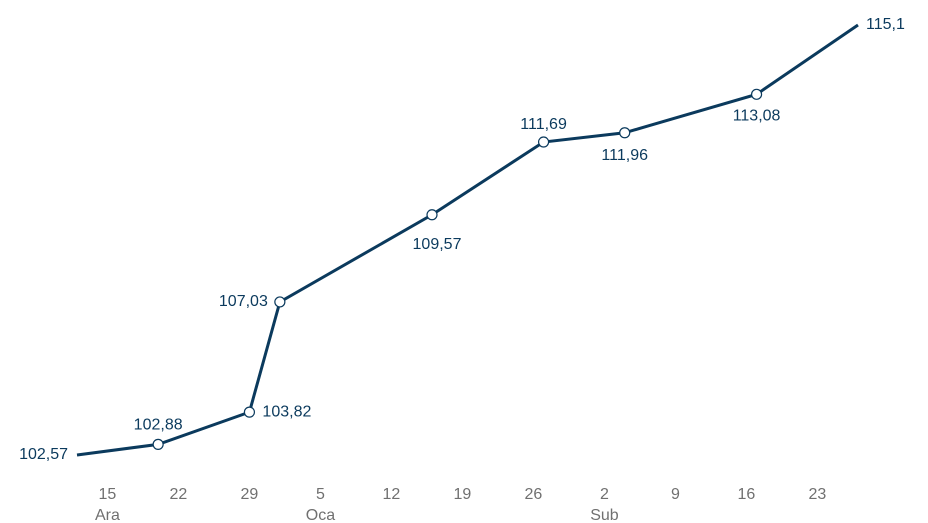 The height and width of the screenshot is (523, 928). What do you see at coordinates (437, 244) in the screenshot?
I see `data-label: 109,57` at bounding box center [437, 244].